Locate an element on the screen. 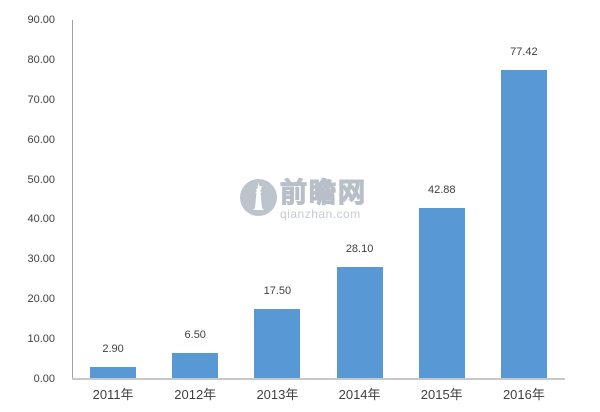  x-tick-label: 2012年 is located at coordinates (195, 394).